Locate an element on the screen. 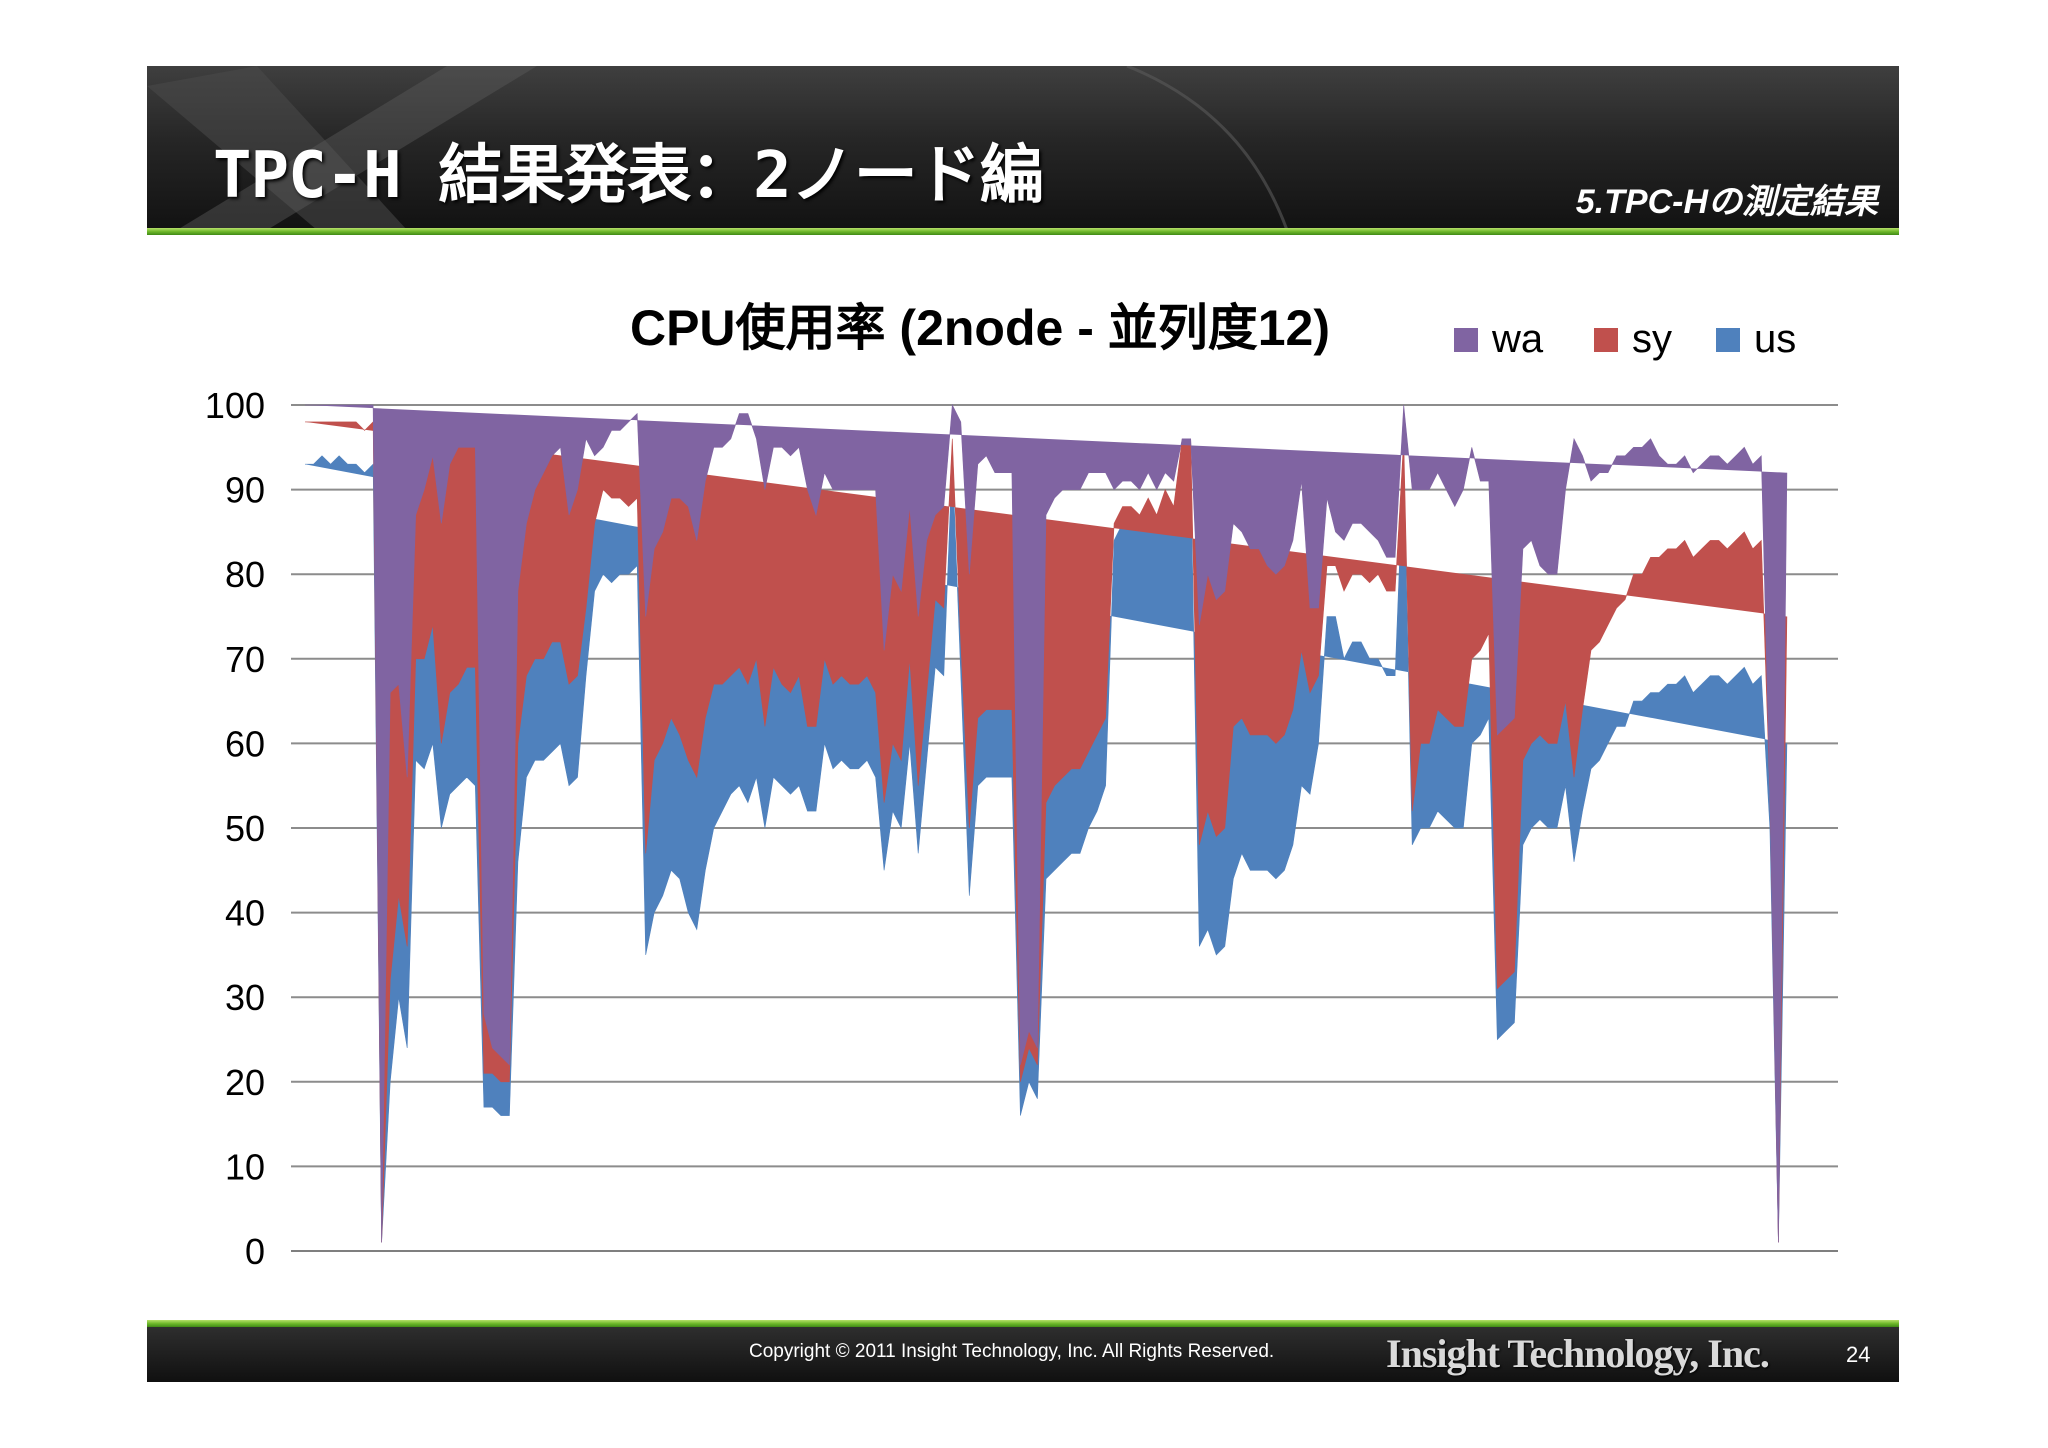 The image size is (2048, 1448). y-tick-label-20: 20 is located at coordinates (245, 1082).